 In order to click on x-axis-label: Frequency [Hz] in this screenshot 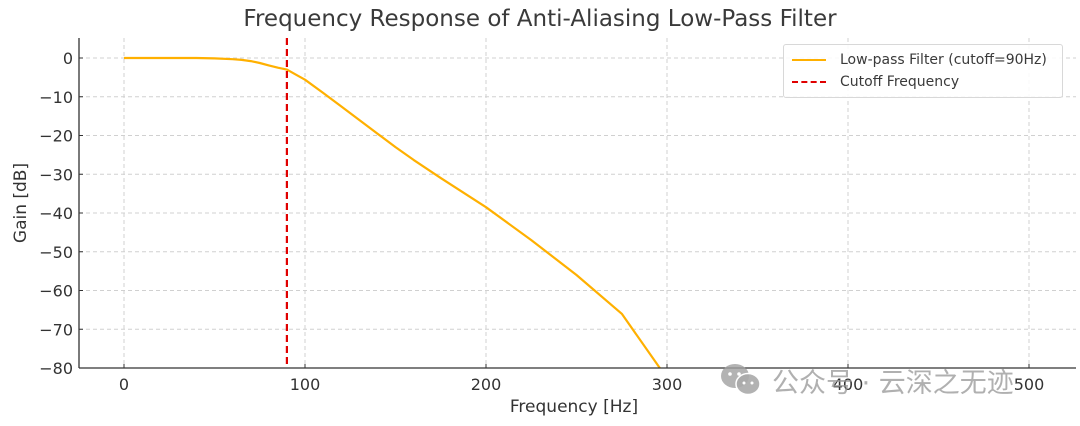, I will do `click(574, 407)`.